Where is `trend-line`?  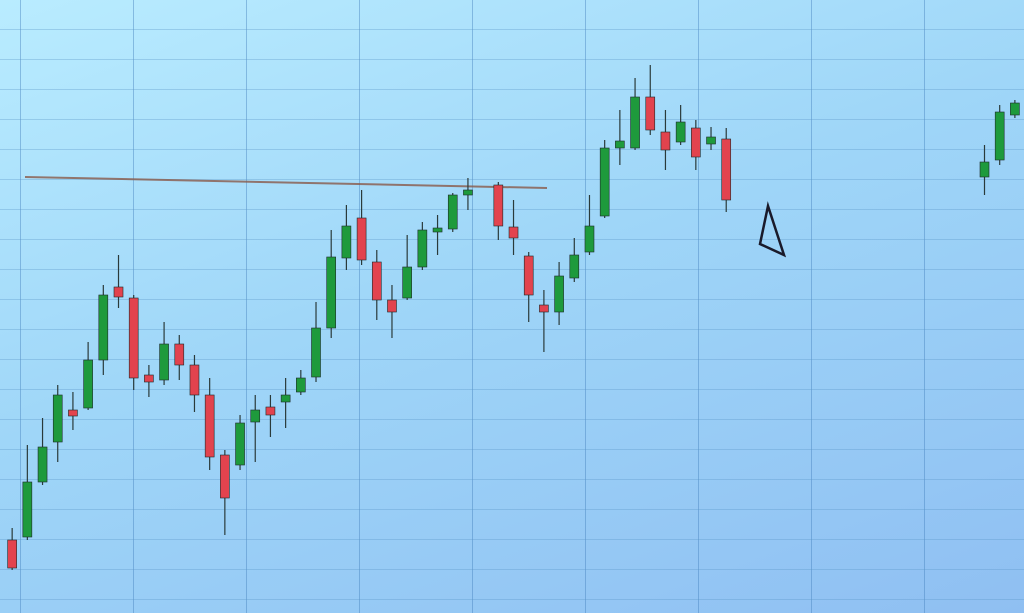
trend-line is located at coordinates (286, 182).